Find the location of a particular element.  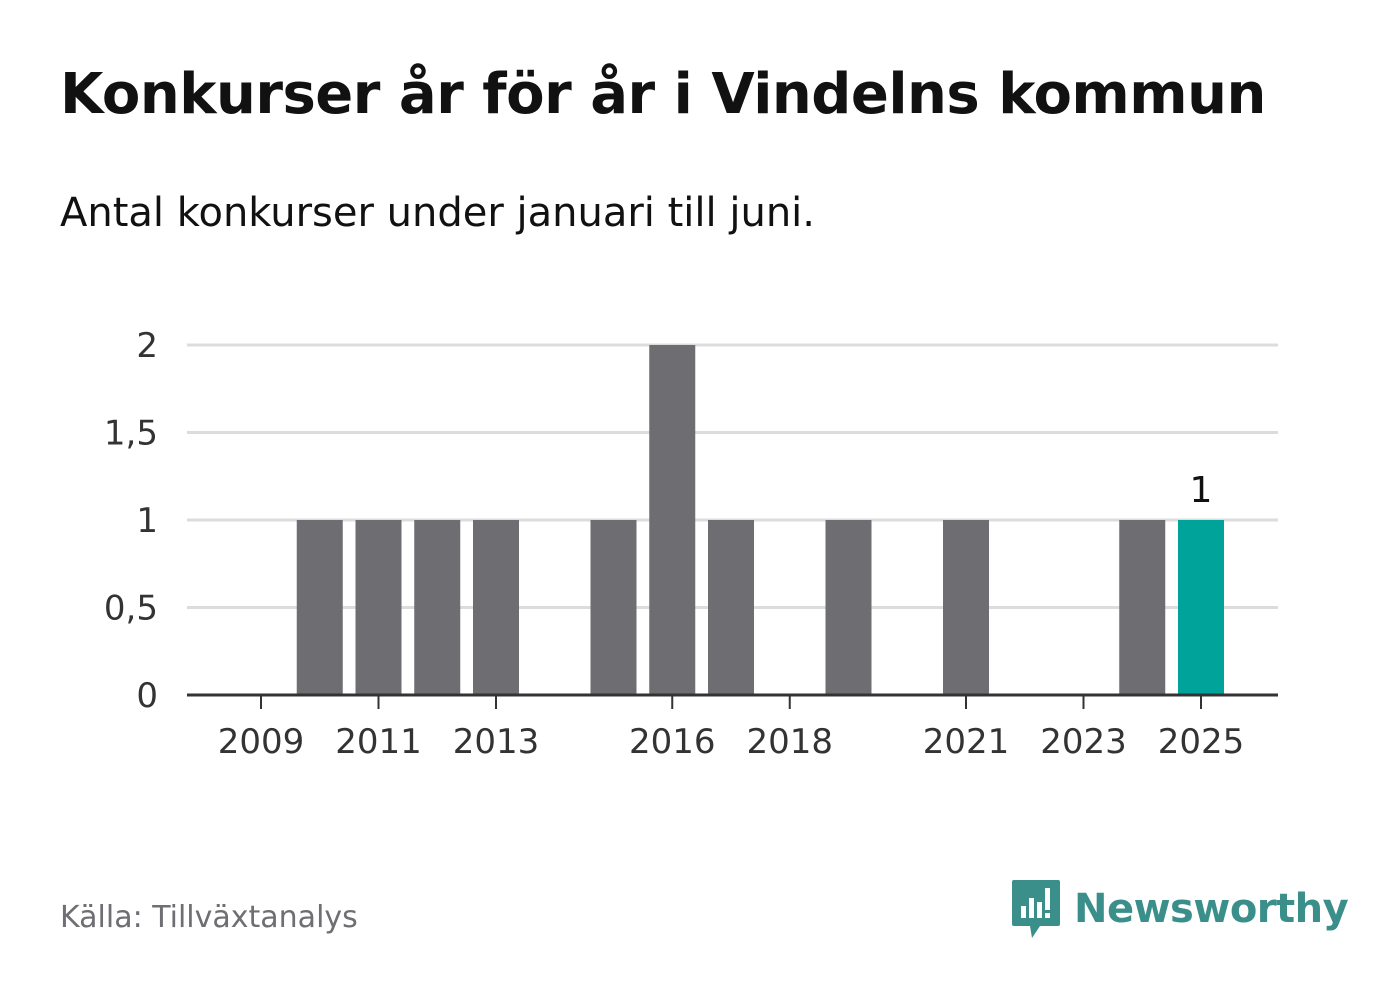

bar-chart-speech-bubble-icon is located at coordinates (1036, 909).